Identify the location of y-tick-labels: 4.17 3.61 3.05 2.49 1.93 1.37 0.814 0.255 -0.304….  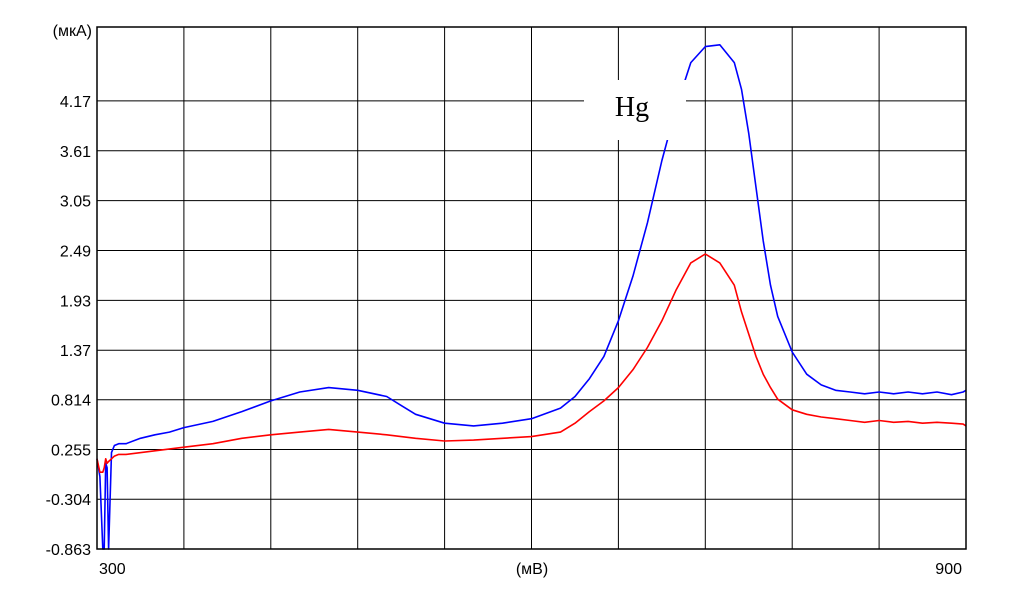
(68, 326).